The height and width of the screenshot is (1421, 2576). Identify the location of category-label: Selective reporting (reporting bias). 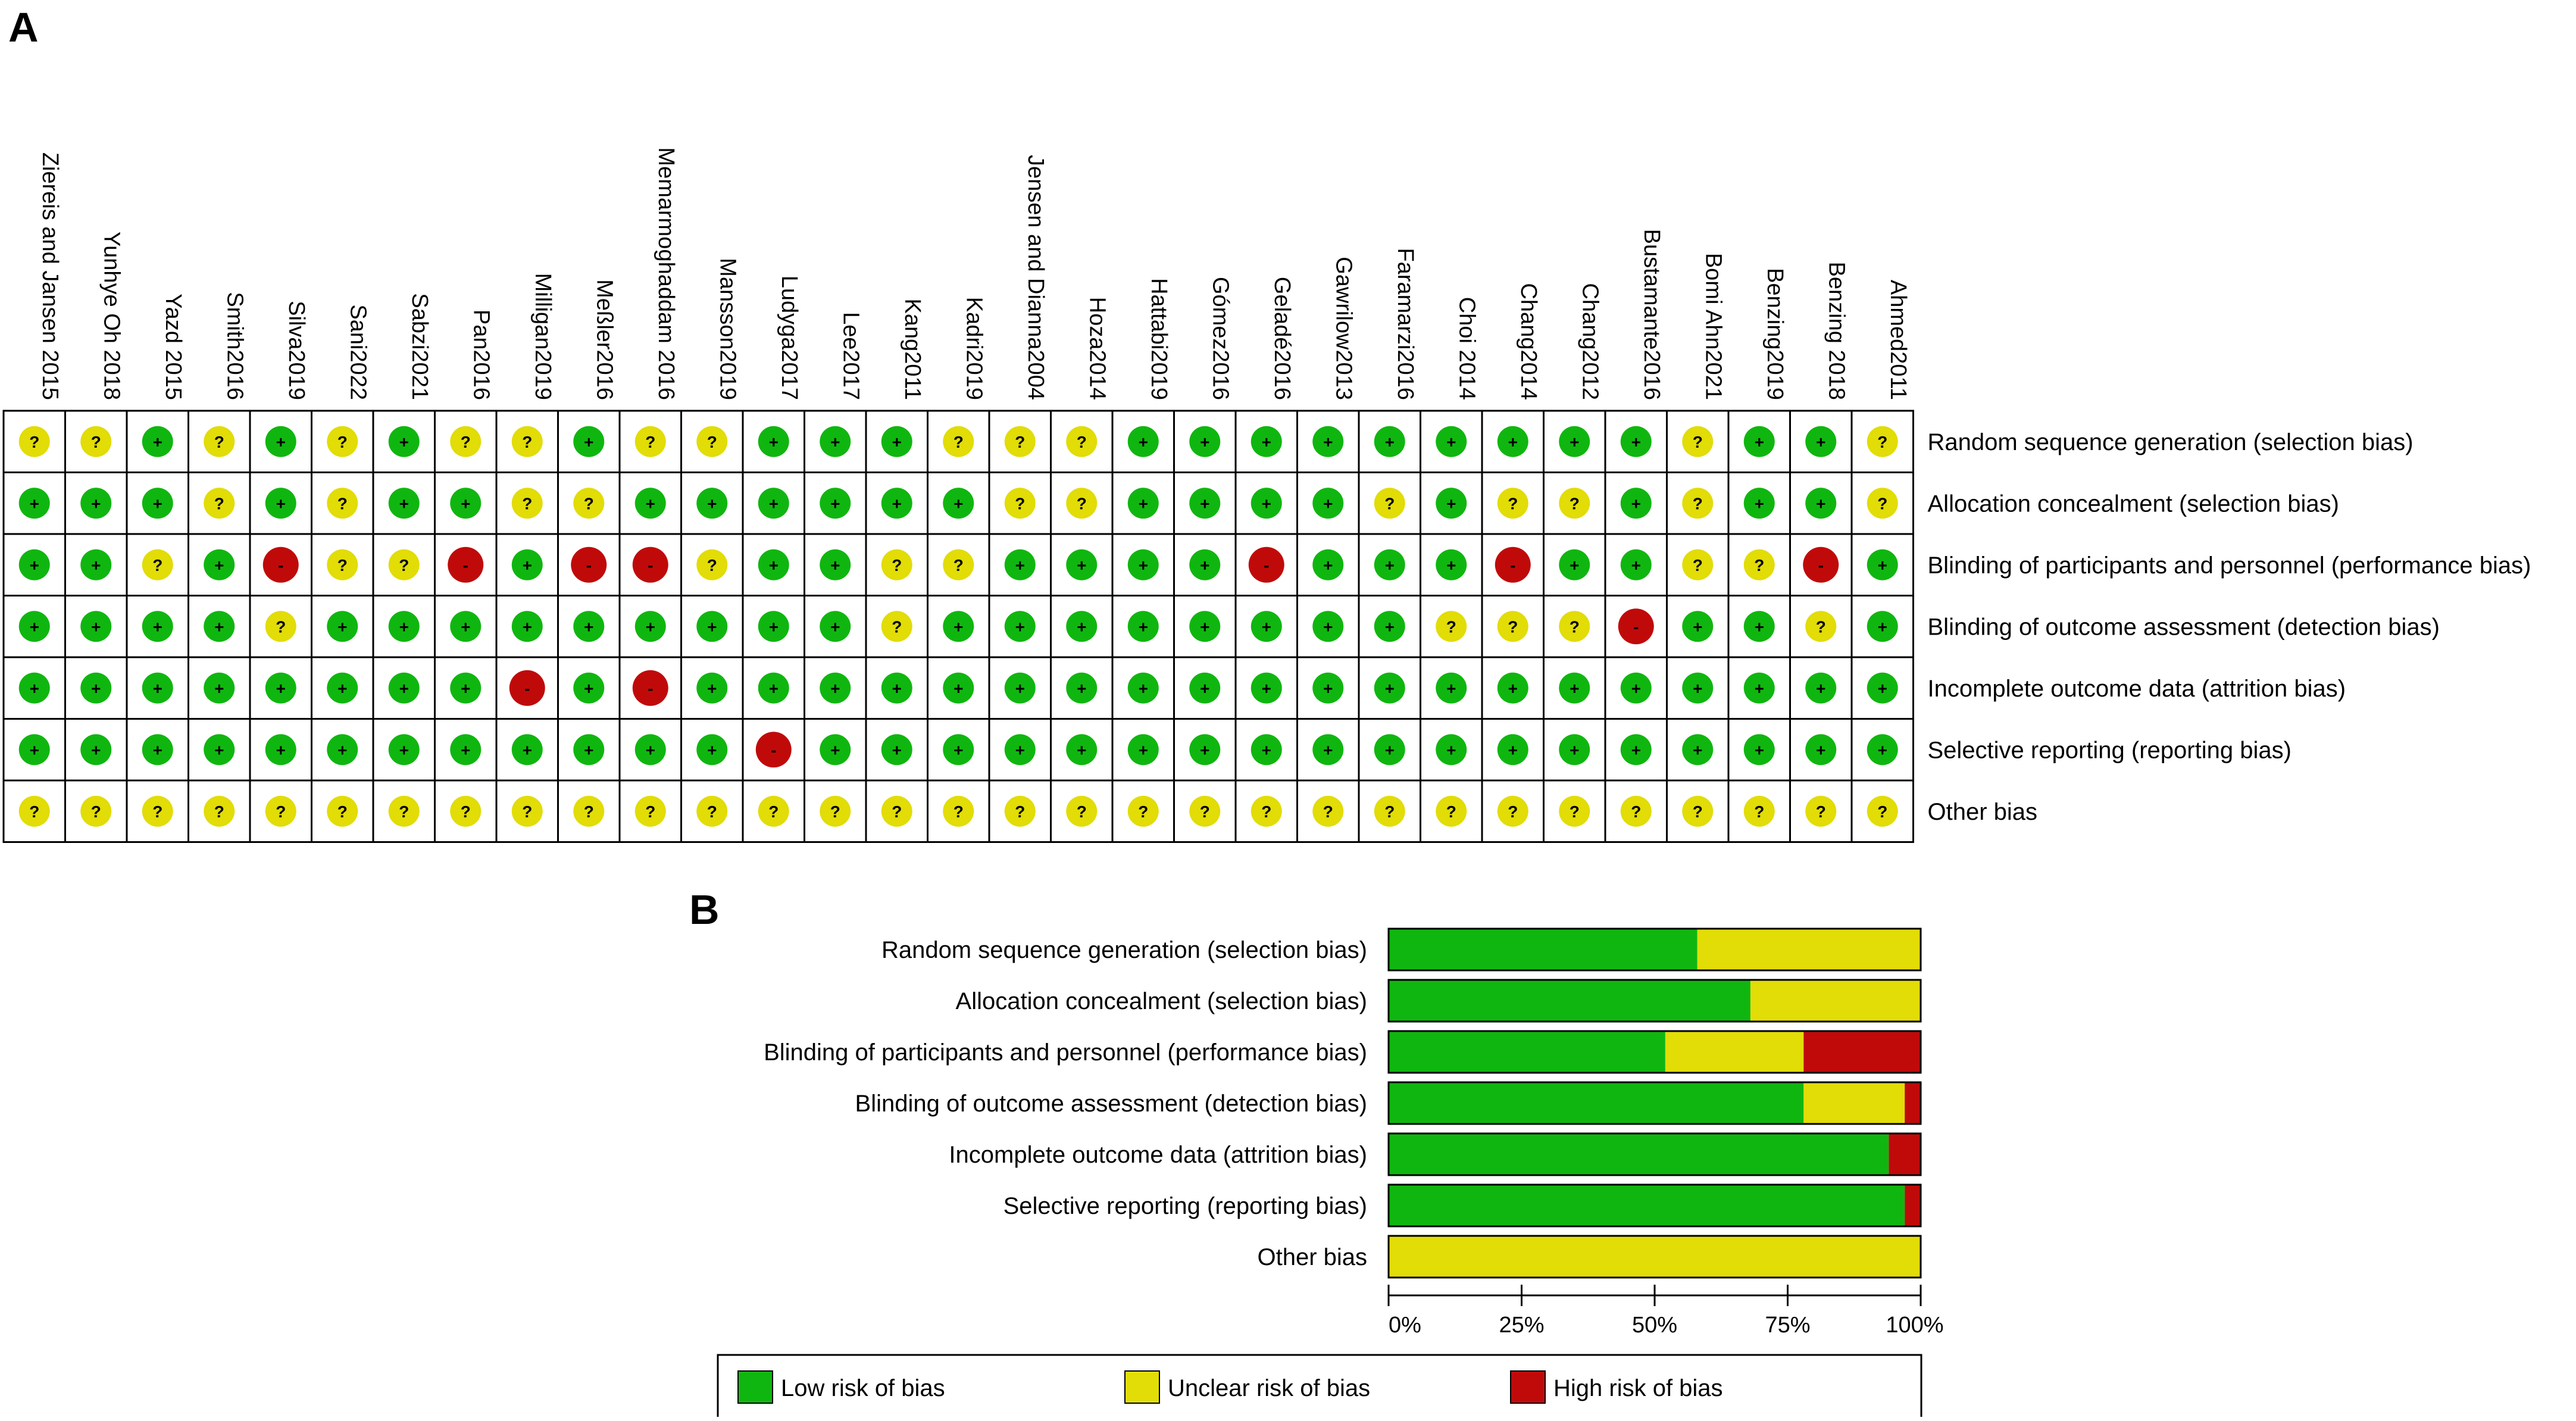
(1185, 1206).